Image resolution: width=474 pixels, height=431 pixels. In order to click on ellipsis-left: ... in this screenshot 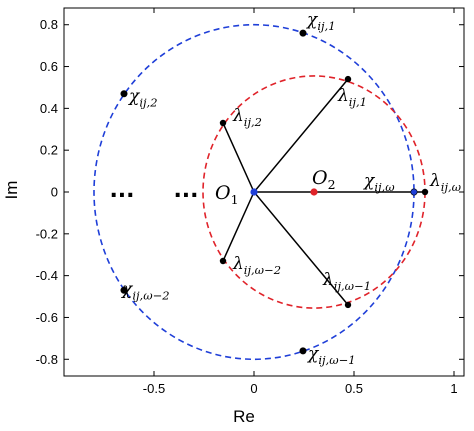, I will do `click(121, 190)`.